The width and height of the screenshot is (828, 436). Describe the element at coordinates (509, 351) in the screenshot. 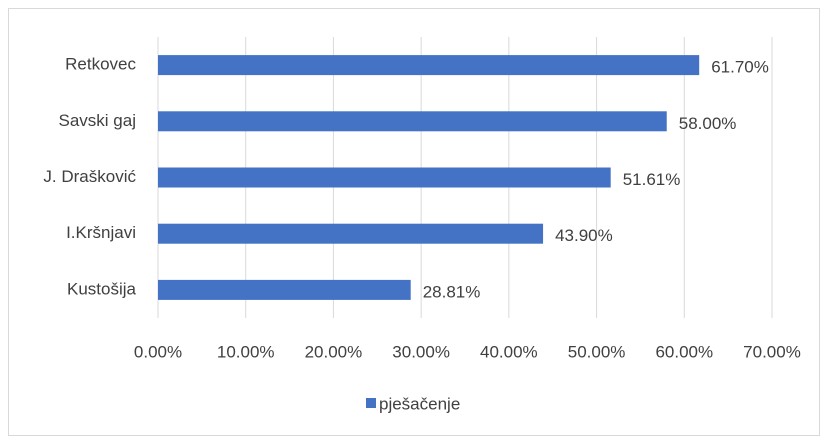

I see `x-tick-label: 40.00%` at that location.